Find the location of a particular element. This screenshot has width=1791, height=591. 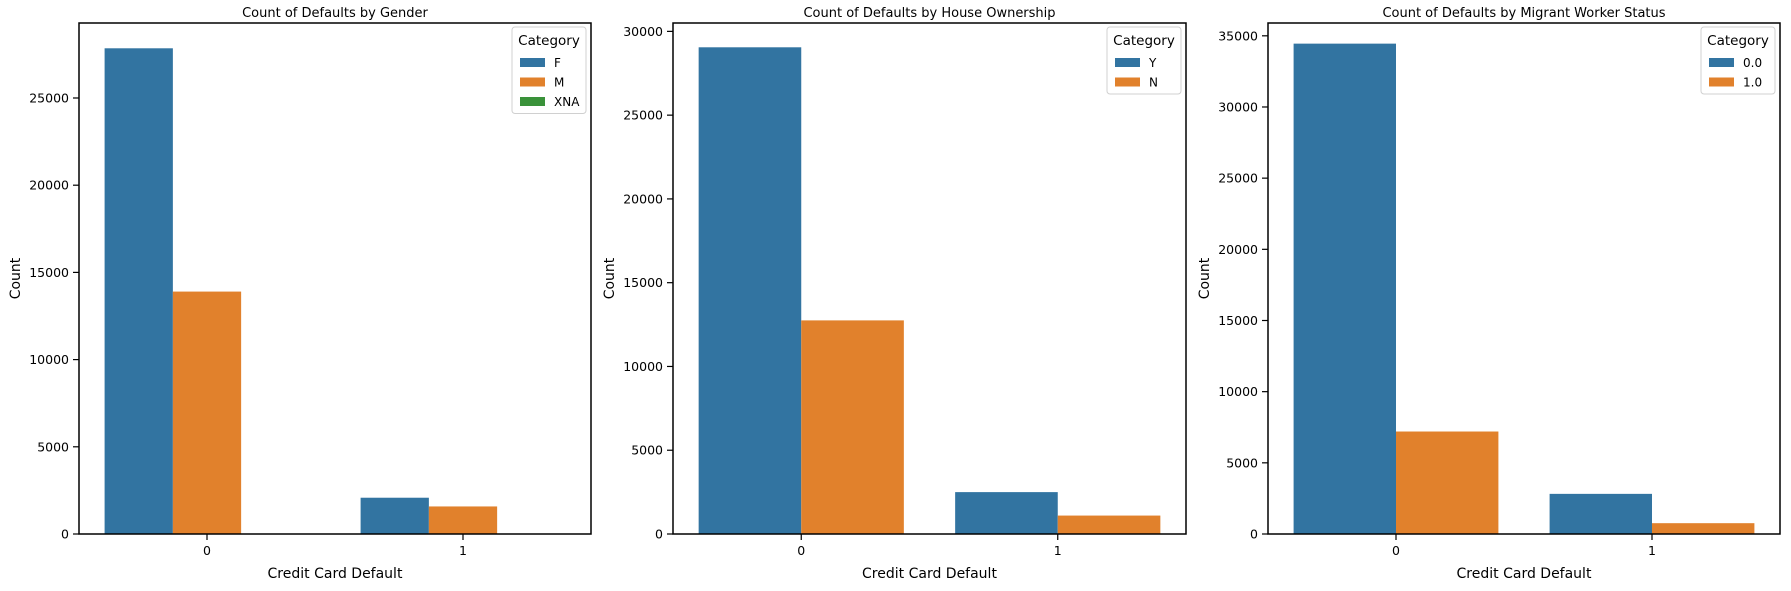

legend-entry-label: F is located at coordinates (557, 63).